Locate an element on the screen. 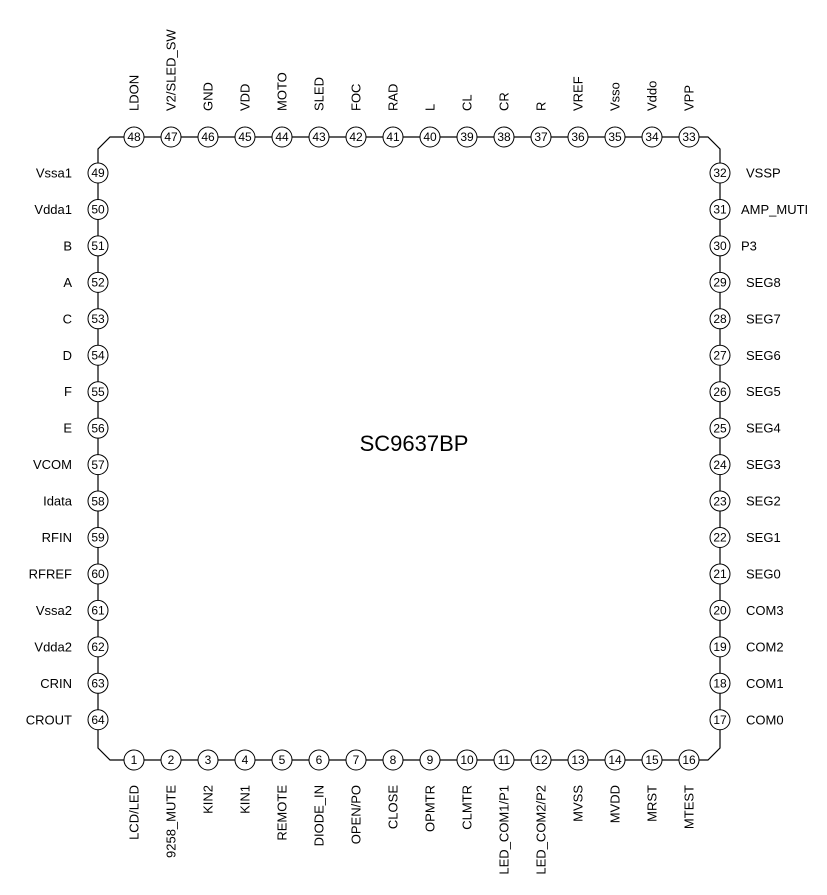 The width and height of the screenshot is (827, 895). pin-label: DIODE_IN is located at coordinates (319, 815).